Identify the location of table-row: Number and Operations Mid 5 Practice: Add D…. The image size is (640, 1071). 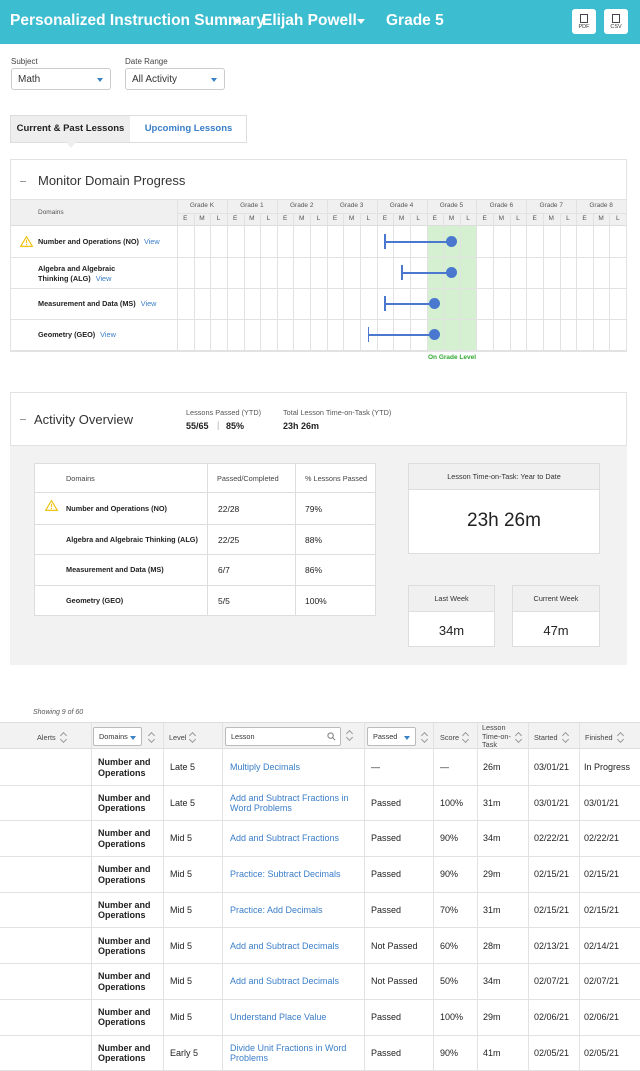
(320, 911).